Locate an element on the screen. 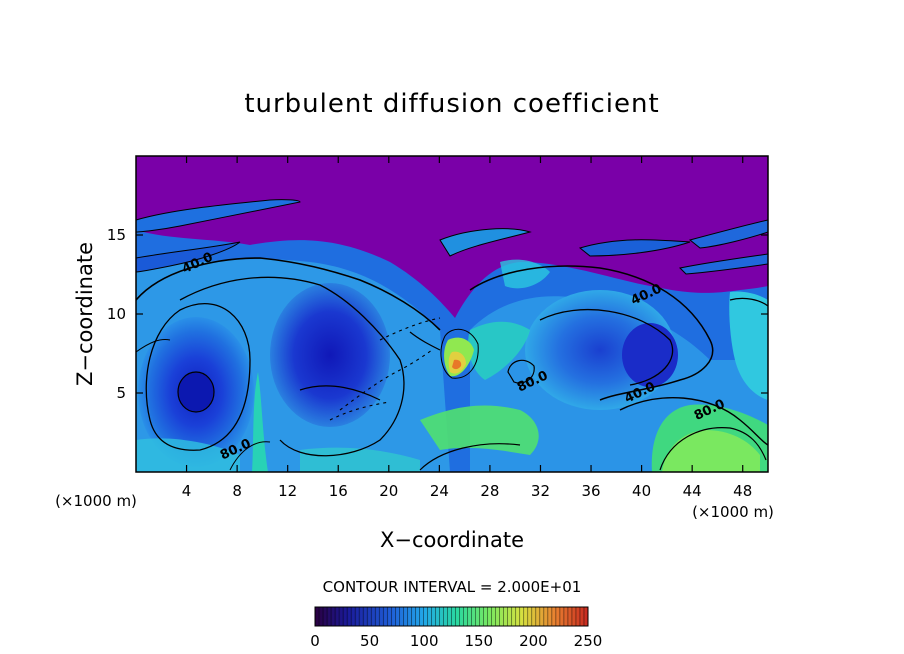 The image size is (904, 654). x-tick-label: 16 is located at coordinates (338, 491).